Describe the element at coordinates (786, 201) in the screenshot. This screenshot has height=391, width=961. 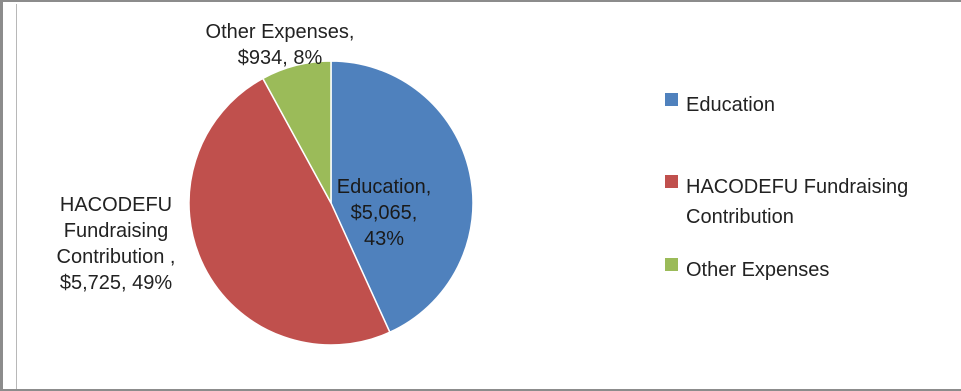
I see `legend-item-hacodefu-fundraising-contribution: HACODEFU Fundraising Contribution` at that location.